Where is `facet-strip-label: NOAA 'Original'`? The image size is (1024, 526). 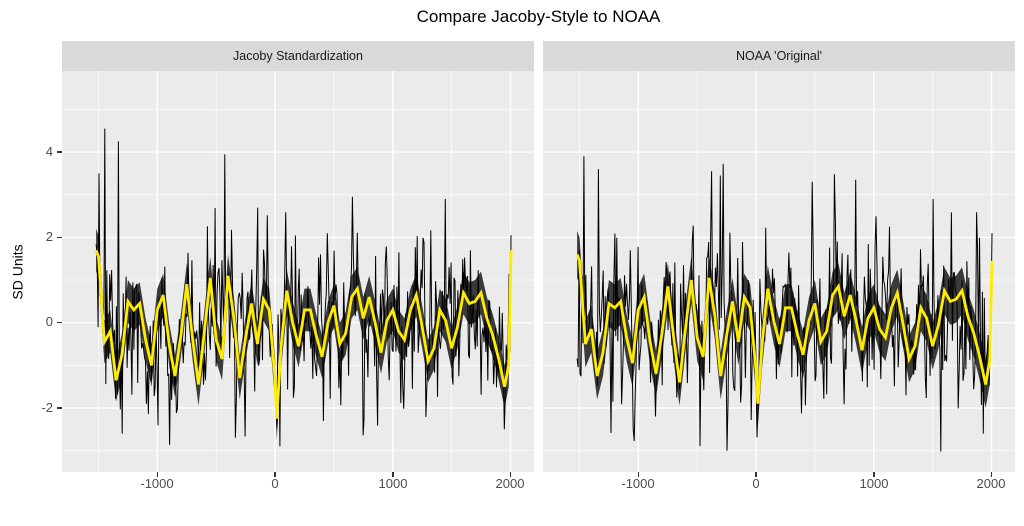 facet-strip-label: NOAA 'Original' is located at coordinates (779, 56).